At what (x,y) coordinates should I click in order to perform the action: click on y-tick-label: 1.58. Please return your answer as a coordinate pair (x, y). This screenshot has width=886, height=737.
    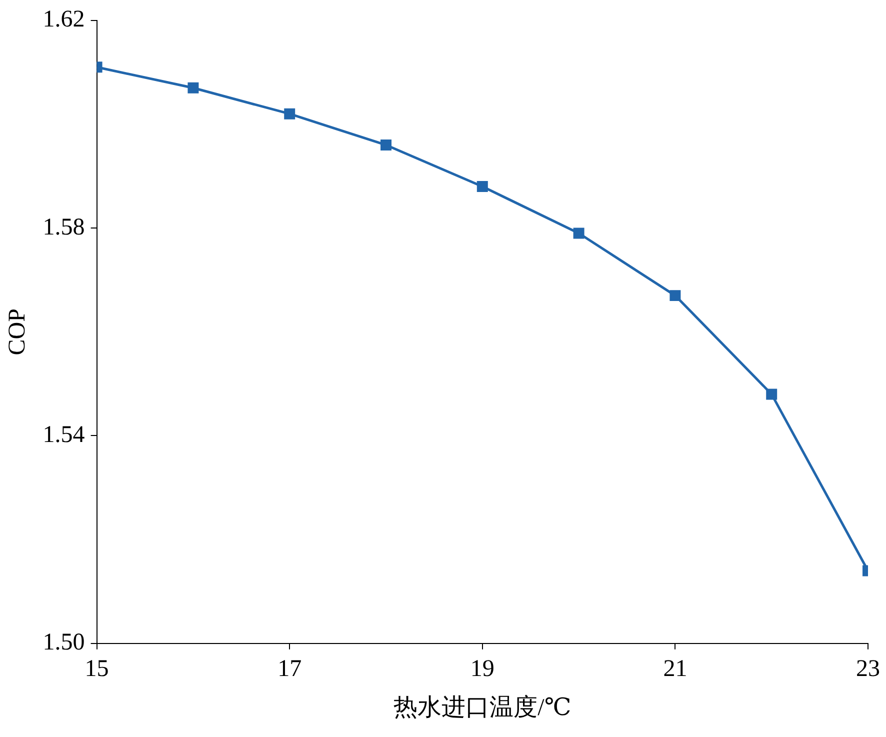
    Looking at the image, I should click on (63, 227).